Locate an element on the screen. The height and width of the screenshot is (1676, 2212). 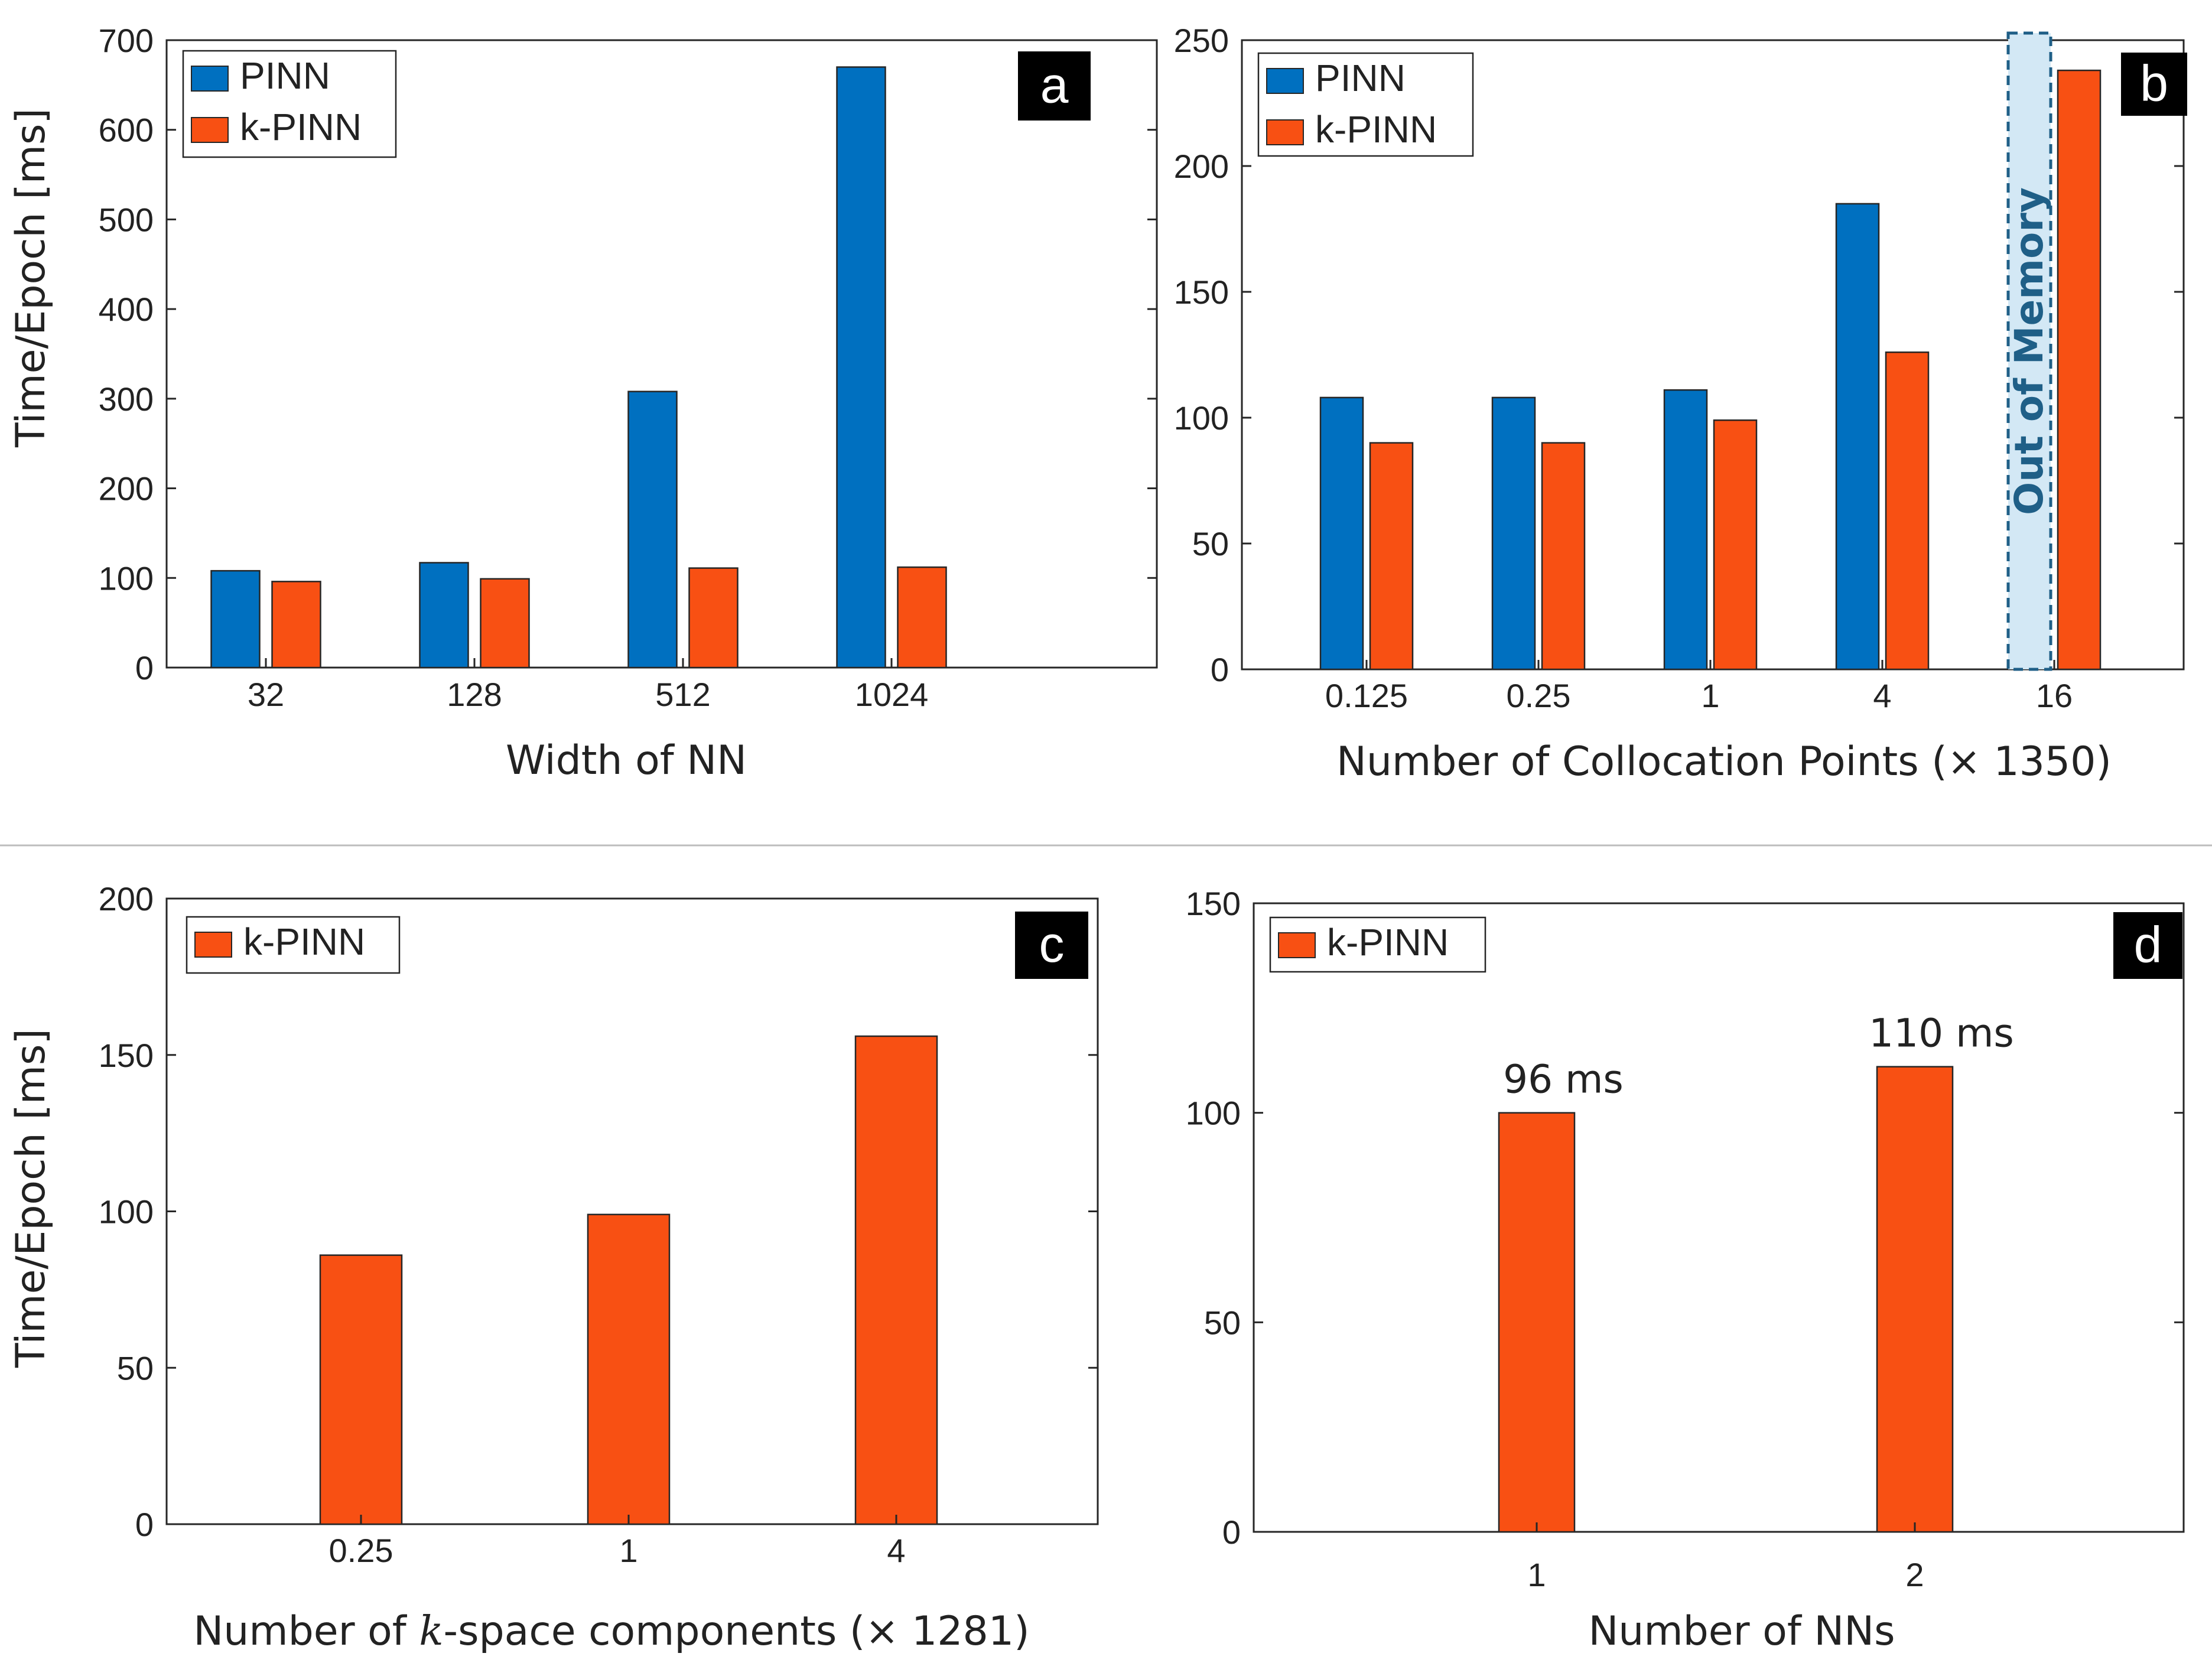
y-tick-label: 250 is located at coordinates (1202, 40).